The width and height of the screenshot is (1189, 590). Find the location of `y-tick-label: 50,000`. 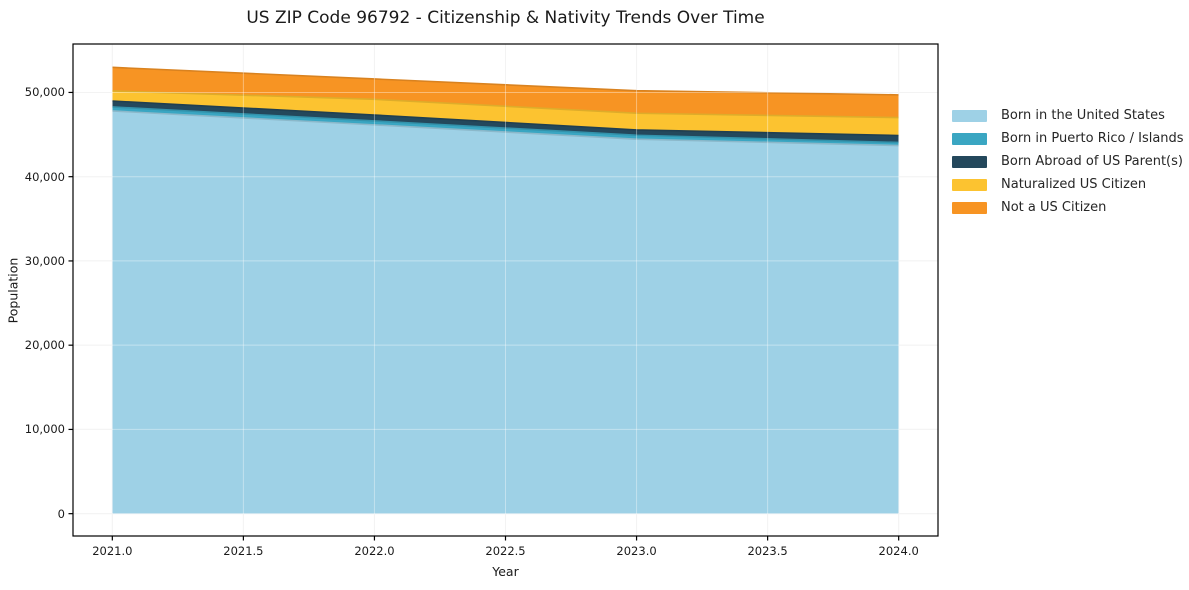

y-tick-label: 50,000 is located at coordinates (44, 92).